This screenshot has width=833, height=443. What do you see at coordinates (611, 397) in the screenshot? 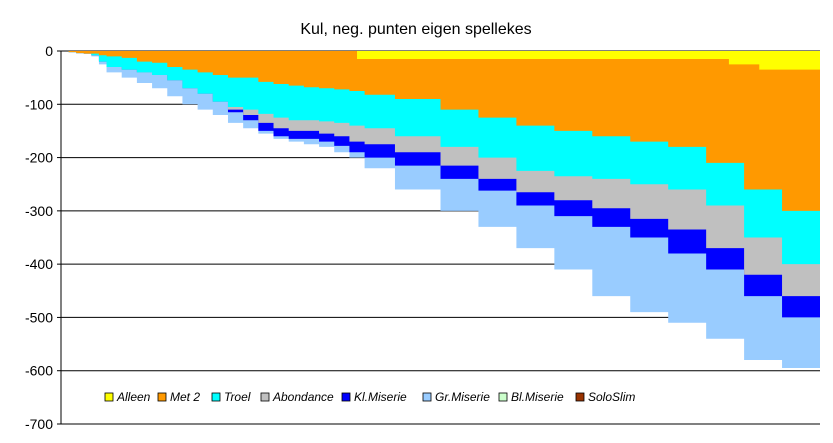
I see `legend-label: SoloSlim` at bounding box center [611, 397].